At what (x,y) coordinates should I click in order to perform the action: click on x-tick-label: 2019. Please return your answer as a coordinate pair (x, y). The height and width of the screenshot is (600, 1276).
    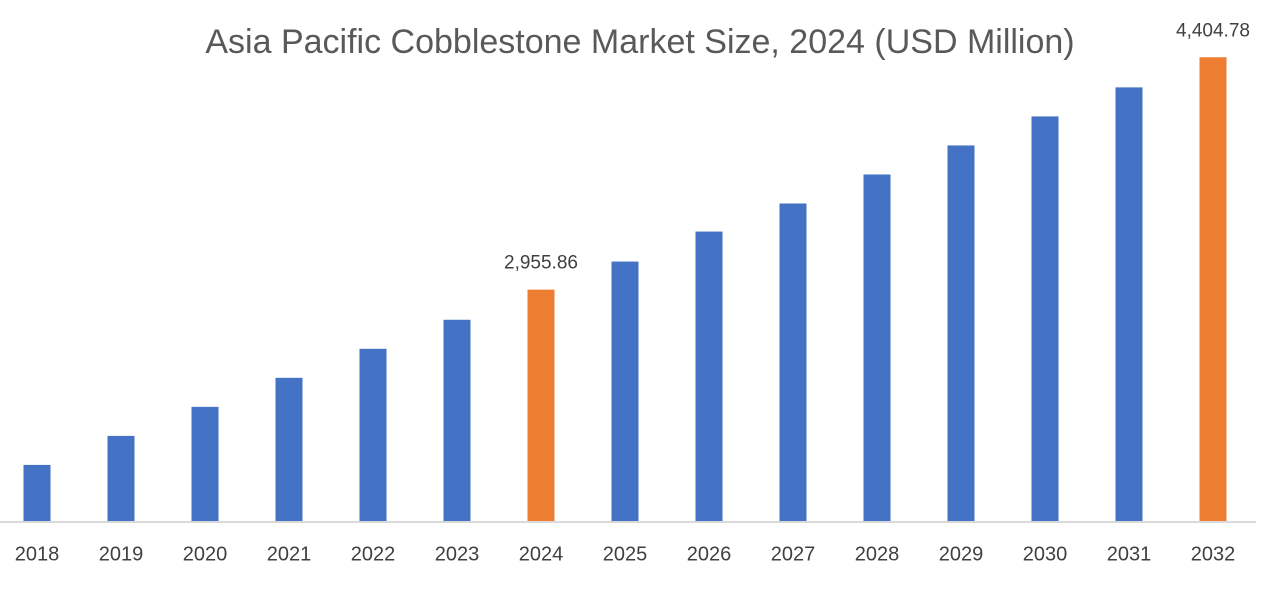
    Looking at the image, I should click on (121, 554).